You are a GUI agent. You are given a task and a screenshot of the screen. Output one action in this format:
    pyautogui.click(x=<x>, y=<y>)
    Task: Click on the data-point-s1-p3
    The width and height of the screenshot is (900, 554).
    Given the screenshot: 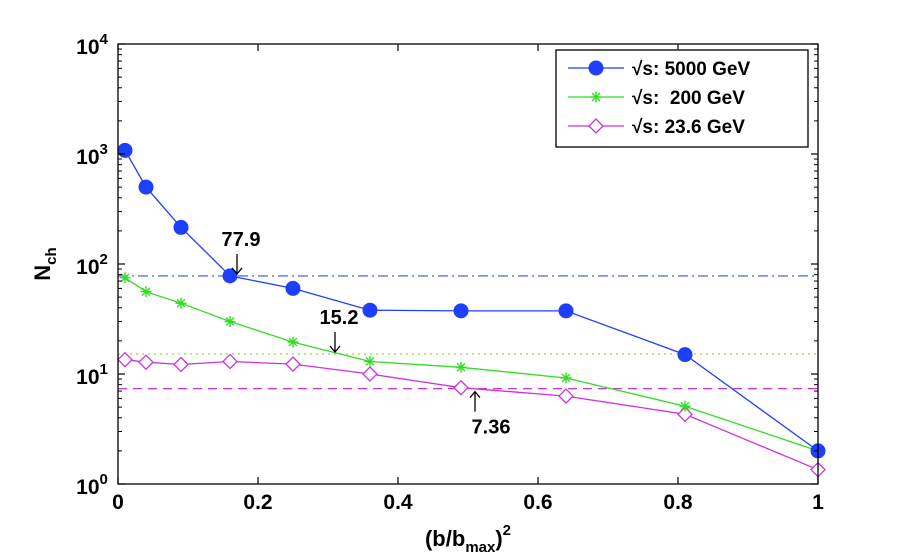 What is the action you would take?
    pyautogui.click(x=230, y=322)
    